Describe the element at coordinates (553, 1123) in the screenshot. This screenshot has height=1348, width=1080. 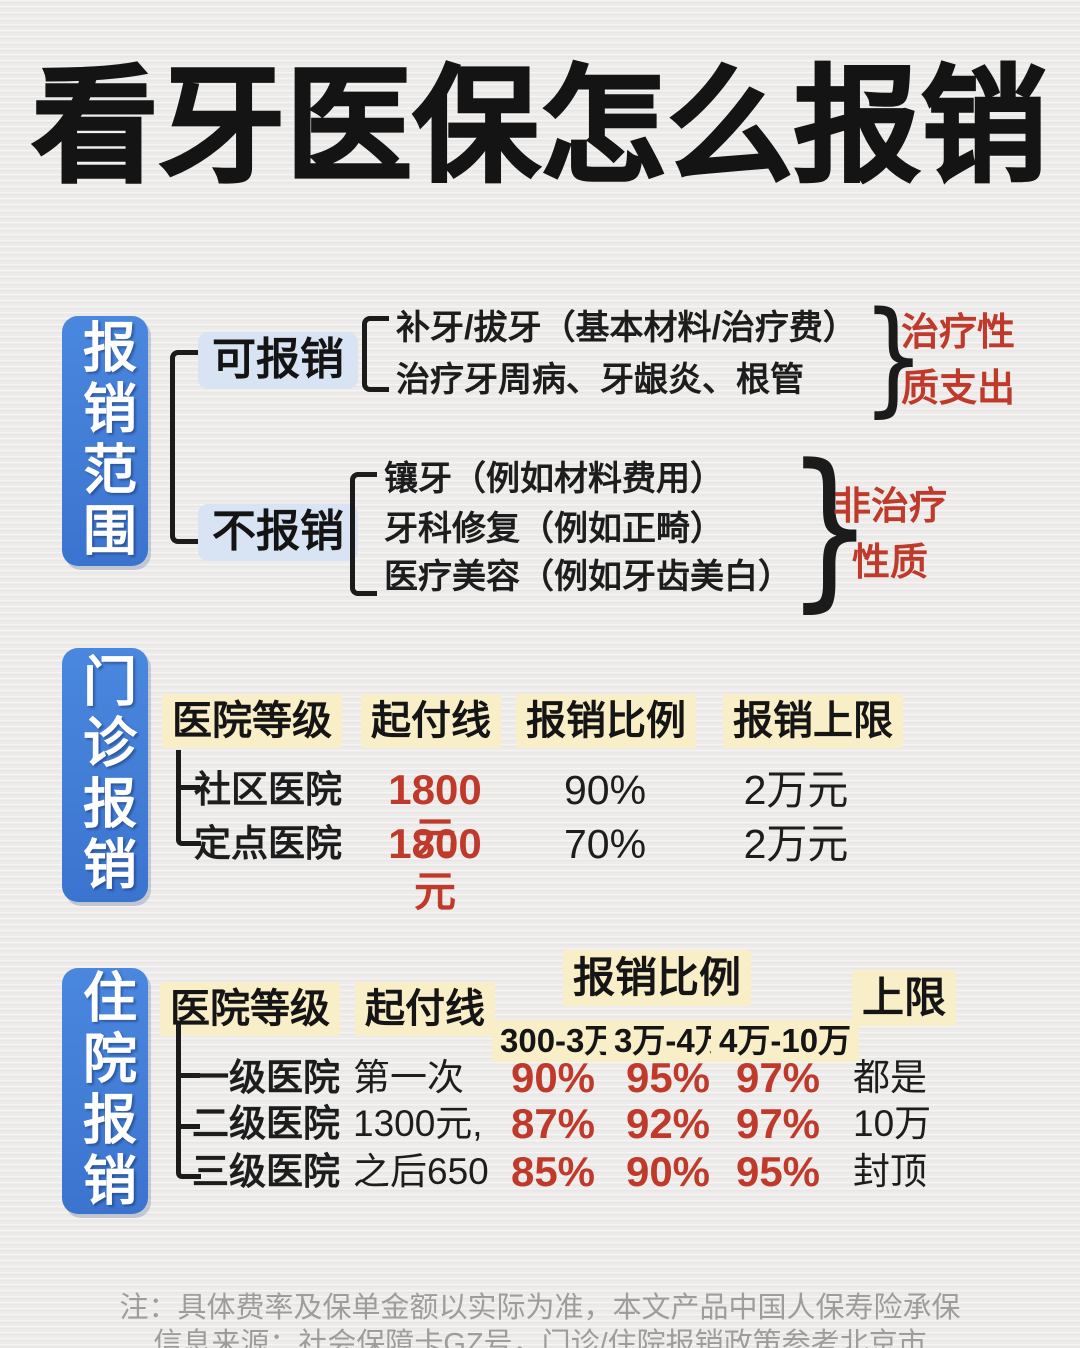
I see `inpatient-ratio-cell: 87%` at that location.